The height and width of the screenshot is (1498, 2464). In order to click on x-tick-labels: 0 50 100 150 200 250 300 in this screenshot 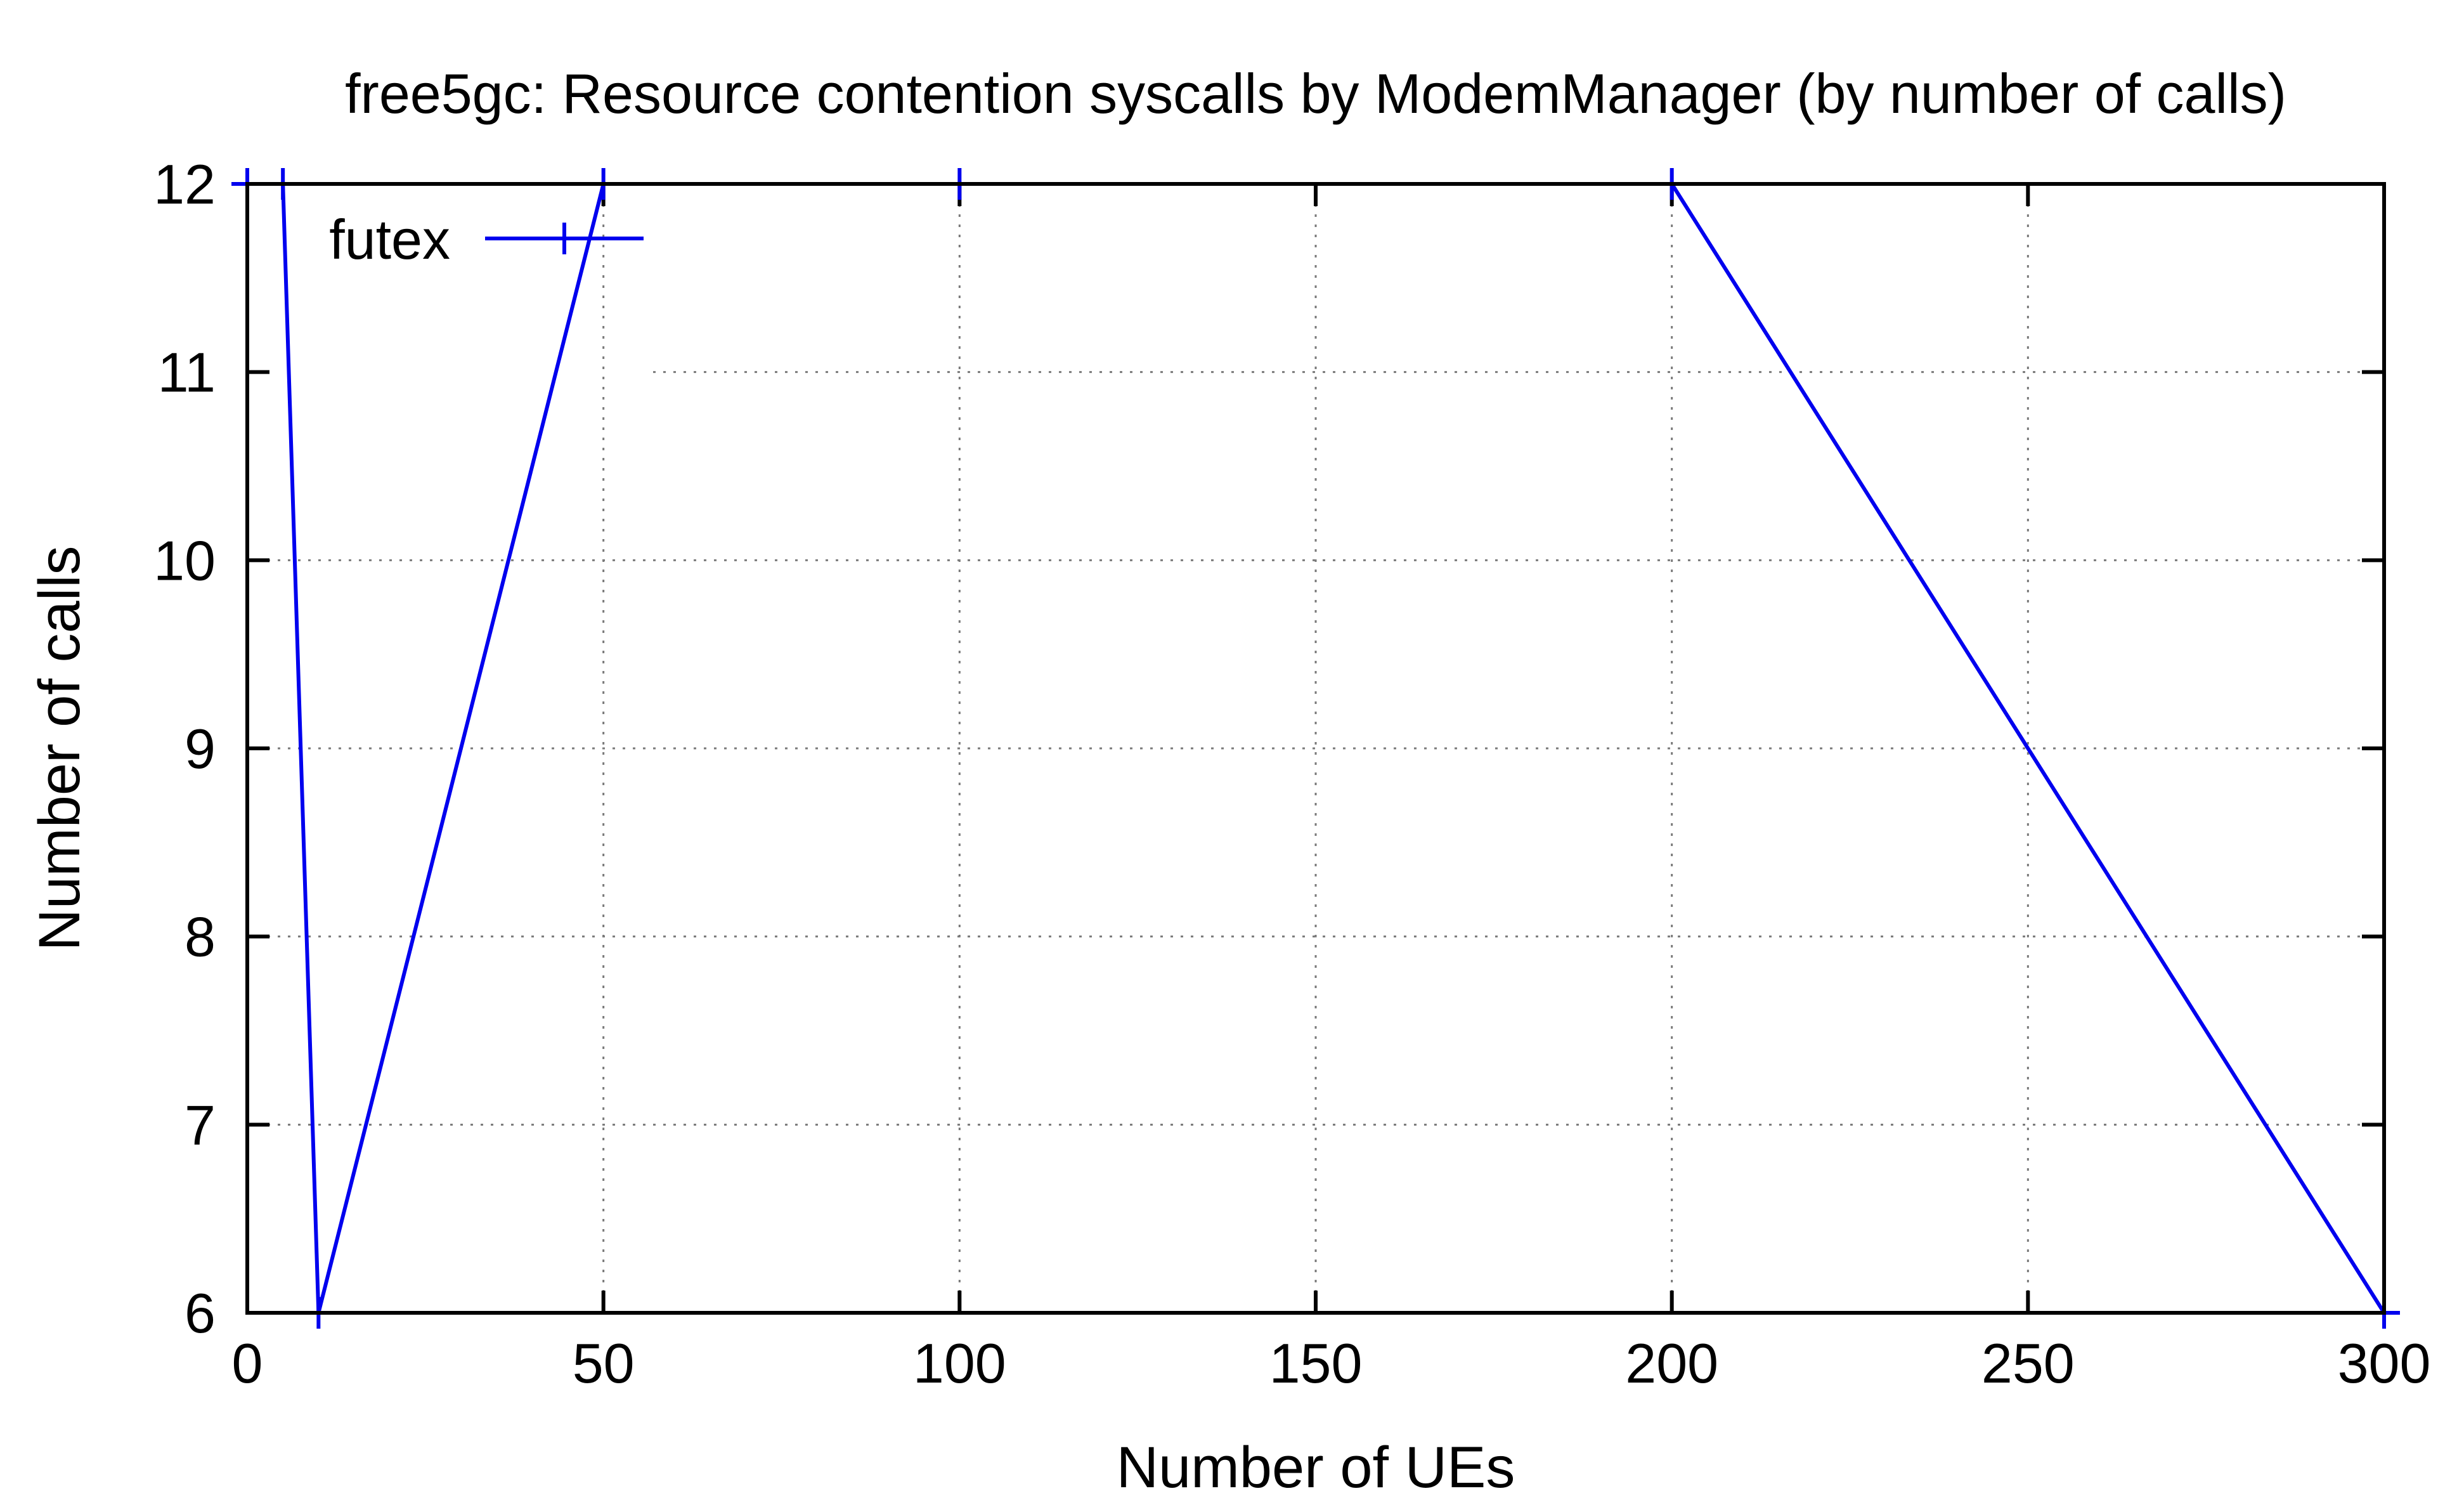, I will do `click(1331, 1363)`.